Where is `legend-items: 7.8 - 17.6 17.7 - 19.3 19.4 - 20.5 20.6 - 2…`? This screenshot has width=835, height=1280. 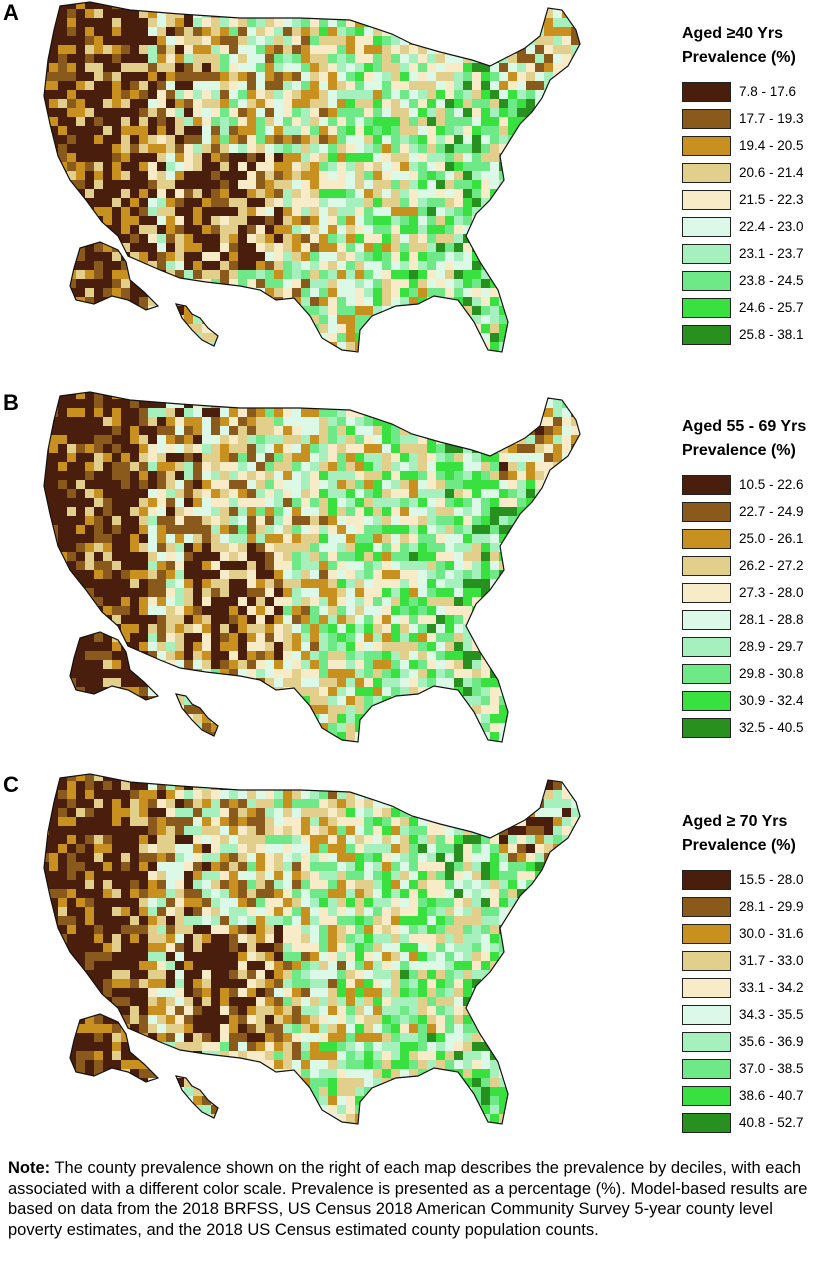 legend-items: 7.8 - 17.6 17.7 - 19.3 19.4 - 20.5 20.6 - 2… is located at coordinates (757, 213).